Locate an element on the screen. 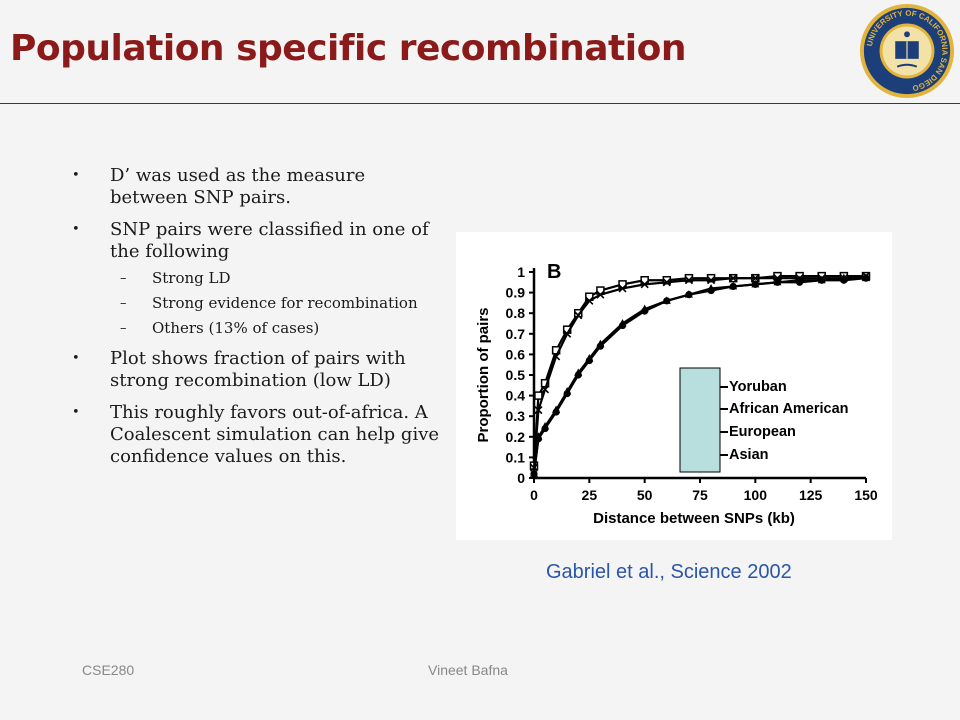 Image resolution: width=960 pixels, height=720 pixels. series-line-african-american is located at coordinates (699, 371).